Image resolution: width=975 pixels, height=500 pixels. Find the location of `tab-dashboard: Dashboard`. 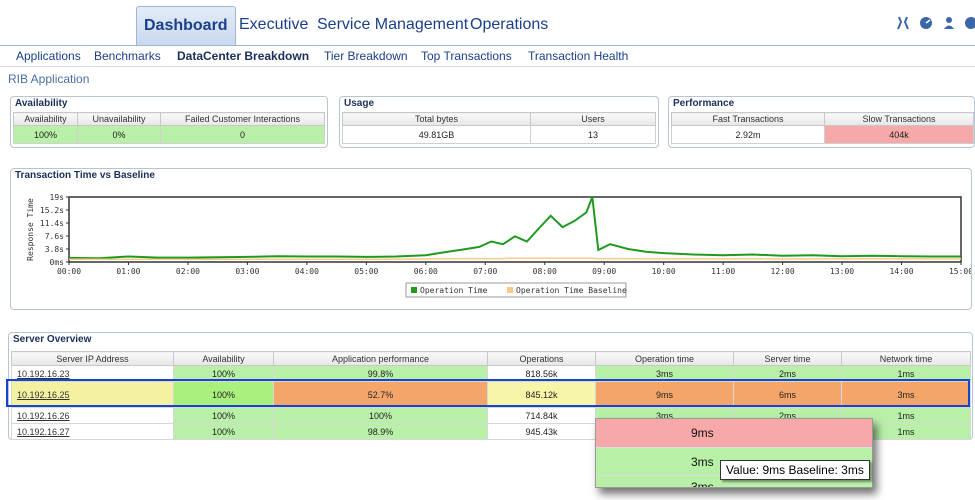

tab-dashboard: Dashboard is located at coordinates (186, 26).